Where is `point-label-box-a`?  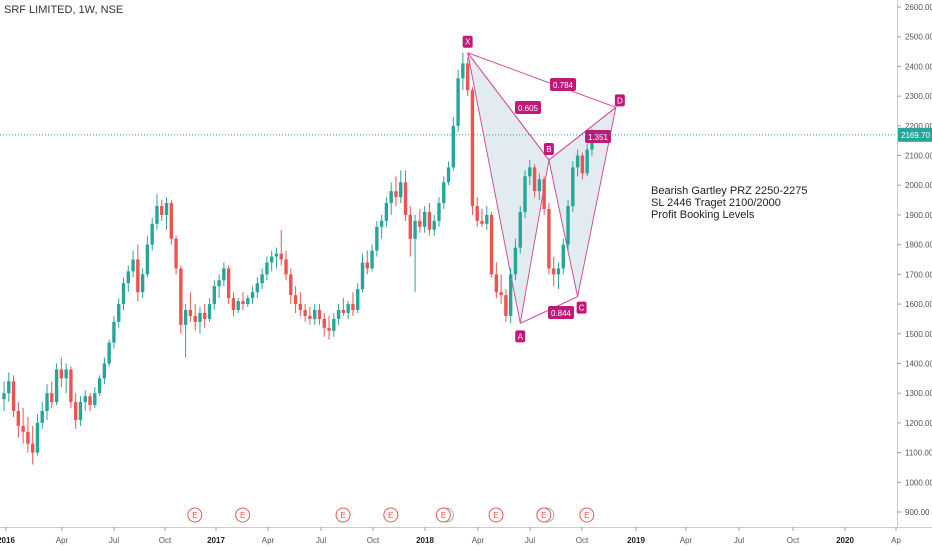
point-label-box-a is located at coordinates (520, 336).